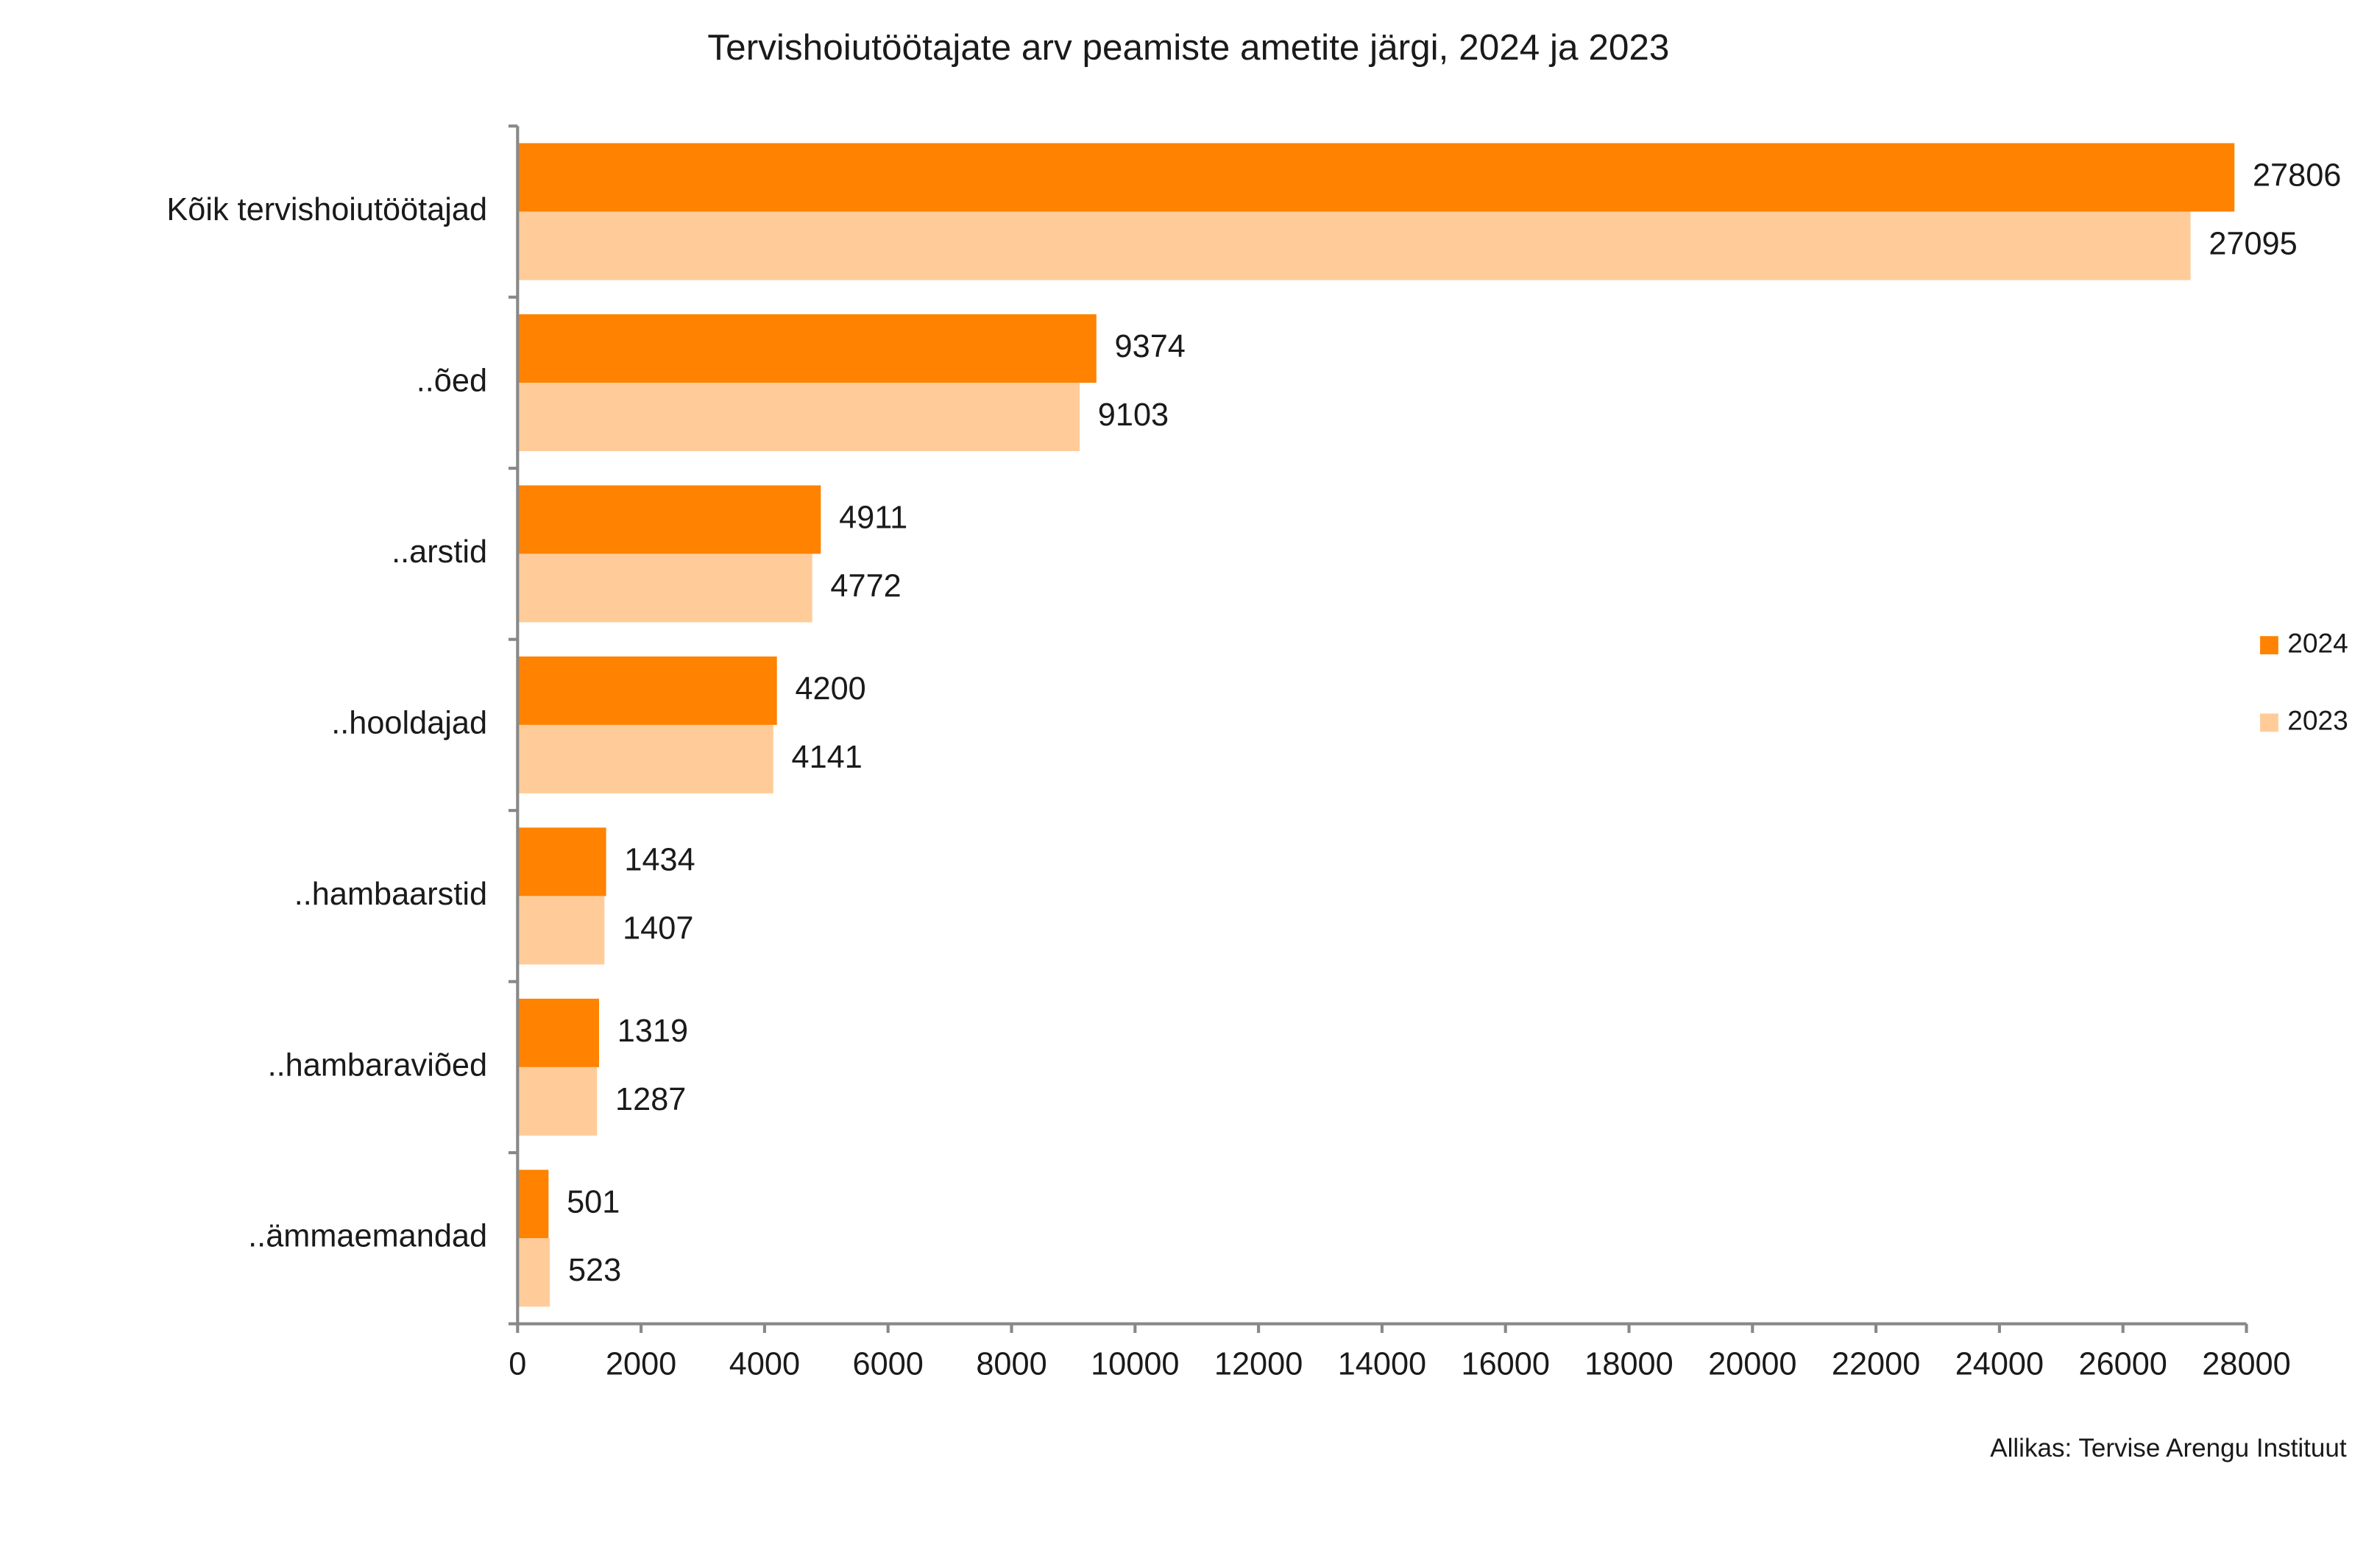 This screenshot has height=1542, width=2380. I want to click on y-tick-label: ..ämmaemandad, so click(367, 1237).